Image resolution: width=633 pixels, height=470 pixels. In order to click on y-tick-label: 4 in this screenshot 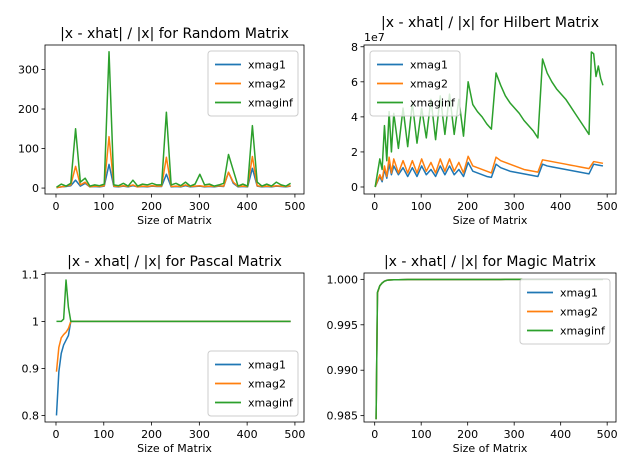, I will do `click(354, 117)`.